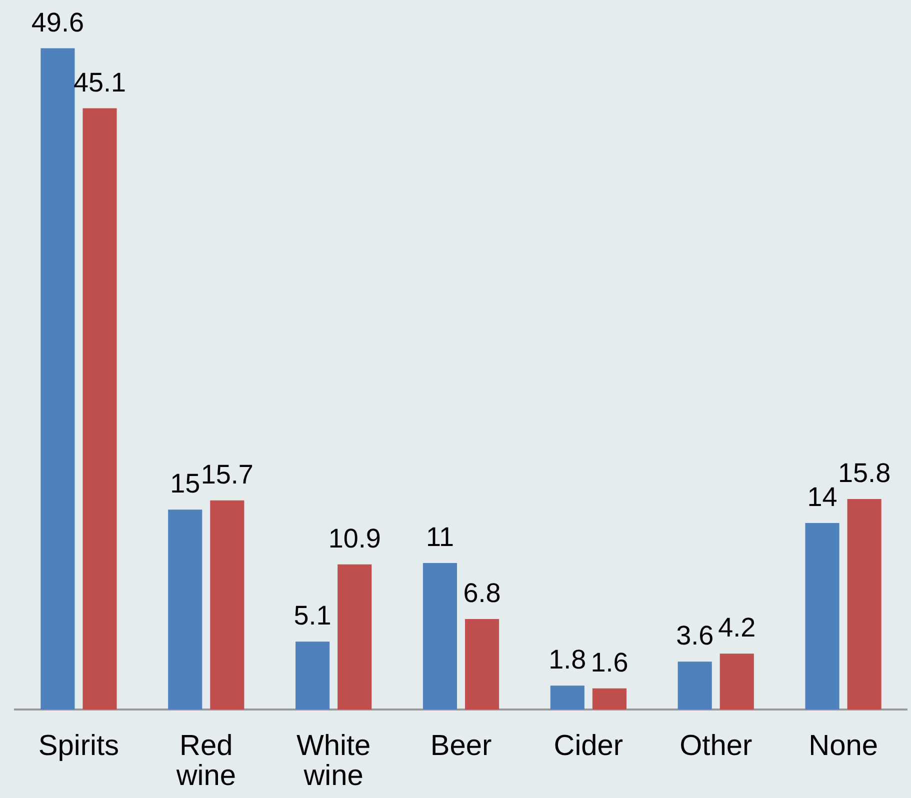 Image resolution: width=911 pixels, height=798 pixels. I want to click on data-label: 15.8, so click(864, 473).